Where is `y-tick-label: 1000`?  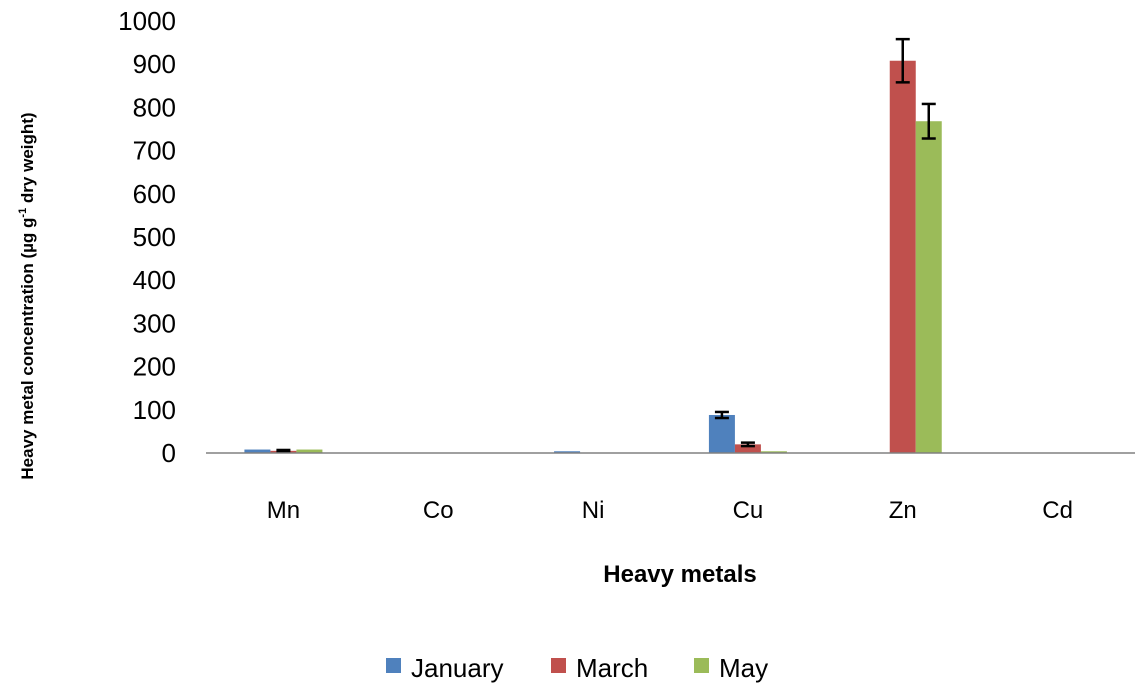
y-tick-label: 1000 is located at coordinates (147, 21).